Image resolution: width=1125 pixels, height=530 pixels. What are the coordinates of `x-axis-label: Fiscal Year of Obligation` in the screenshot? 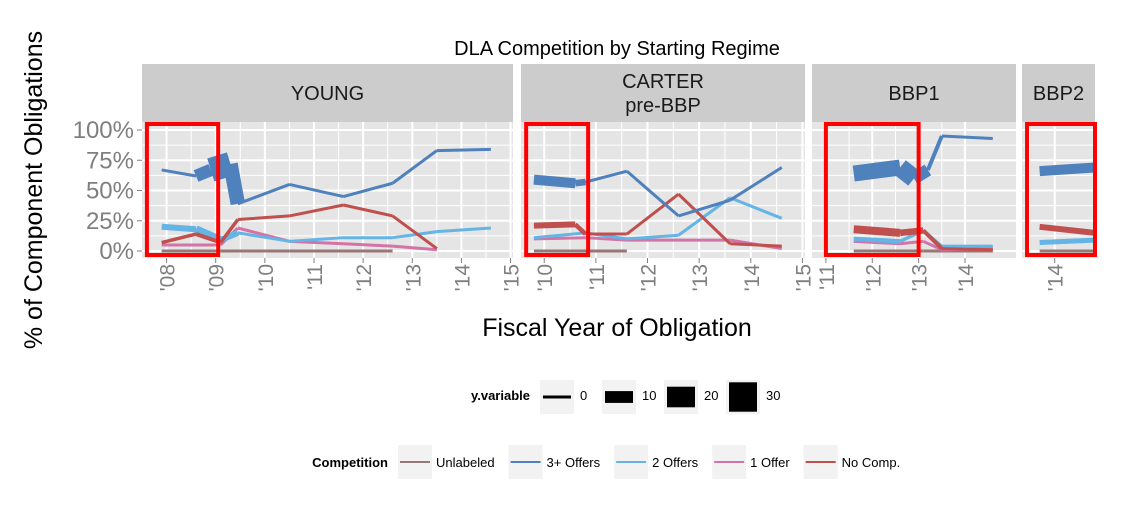 It's located at (617, 328).